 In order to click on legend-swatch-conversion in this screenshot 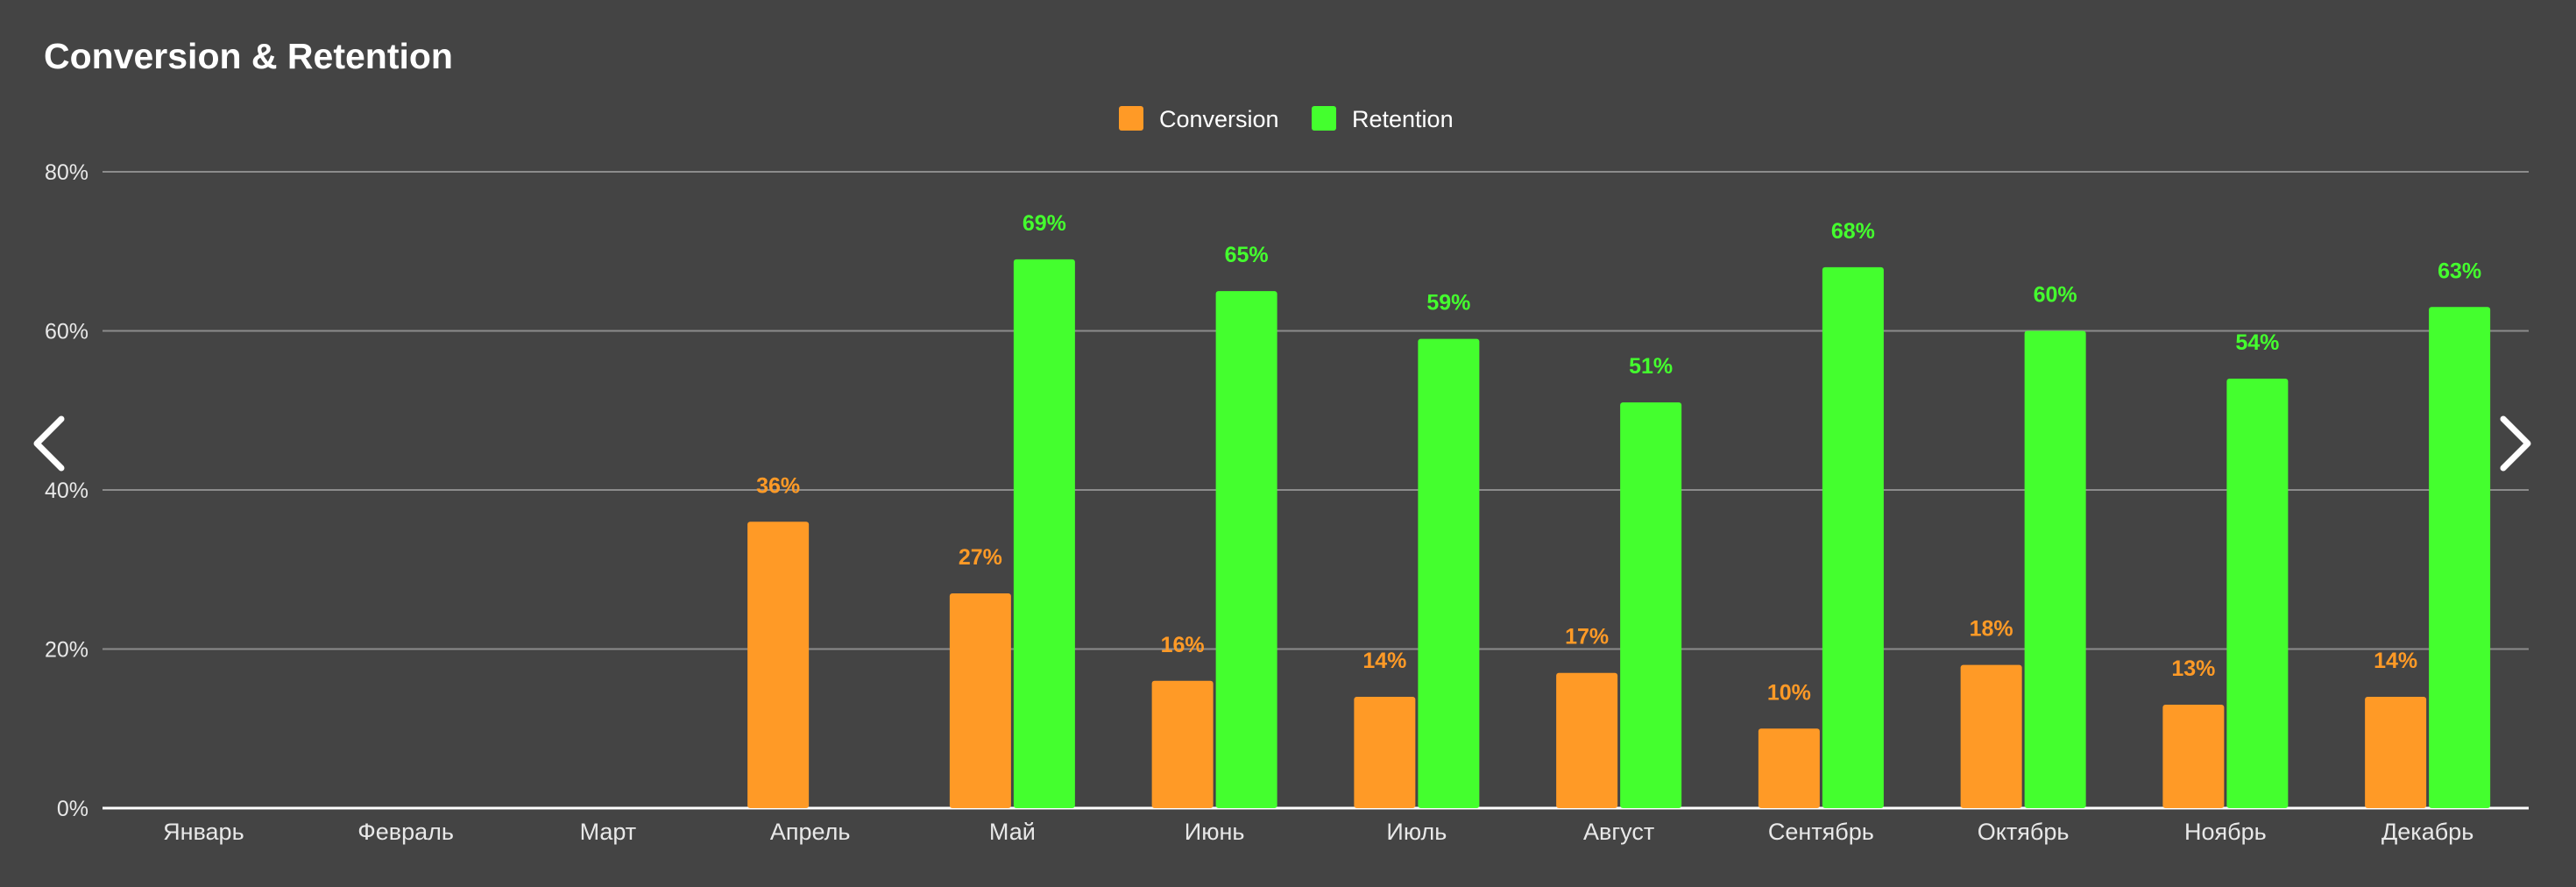, I will do `click(1131, 118)`.